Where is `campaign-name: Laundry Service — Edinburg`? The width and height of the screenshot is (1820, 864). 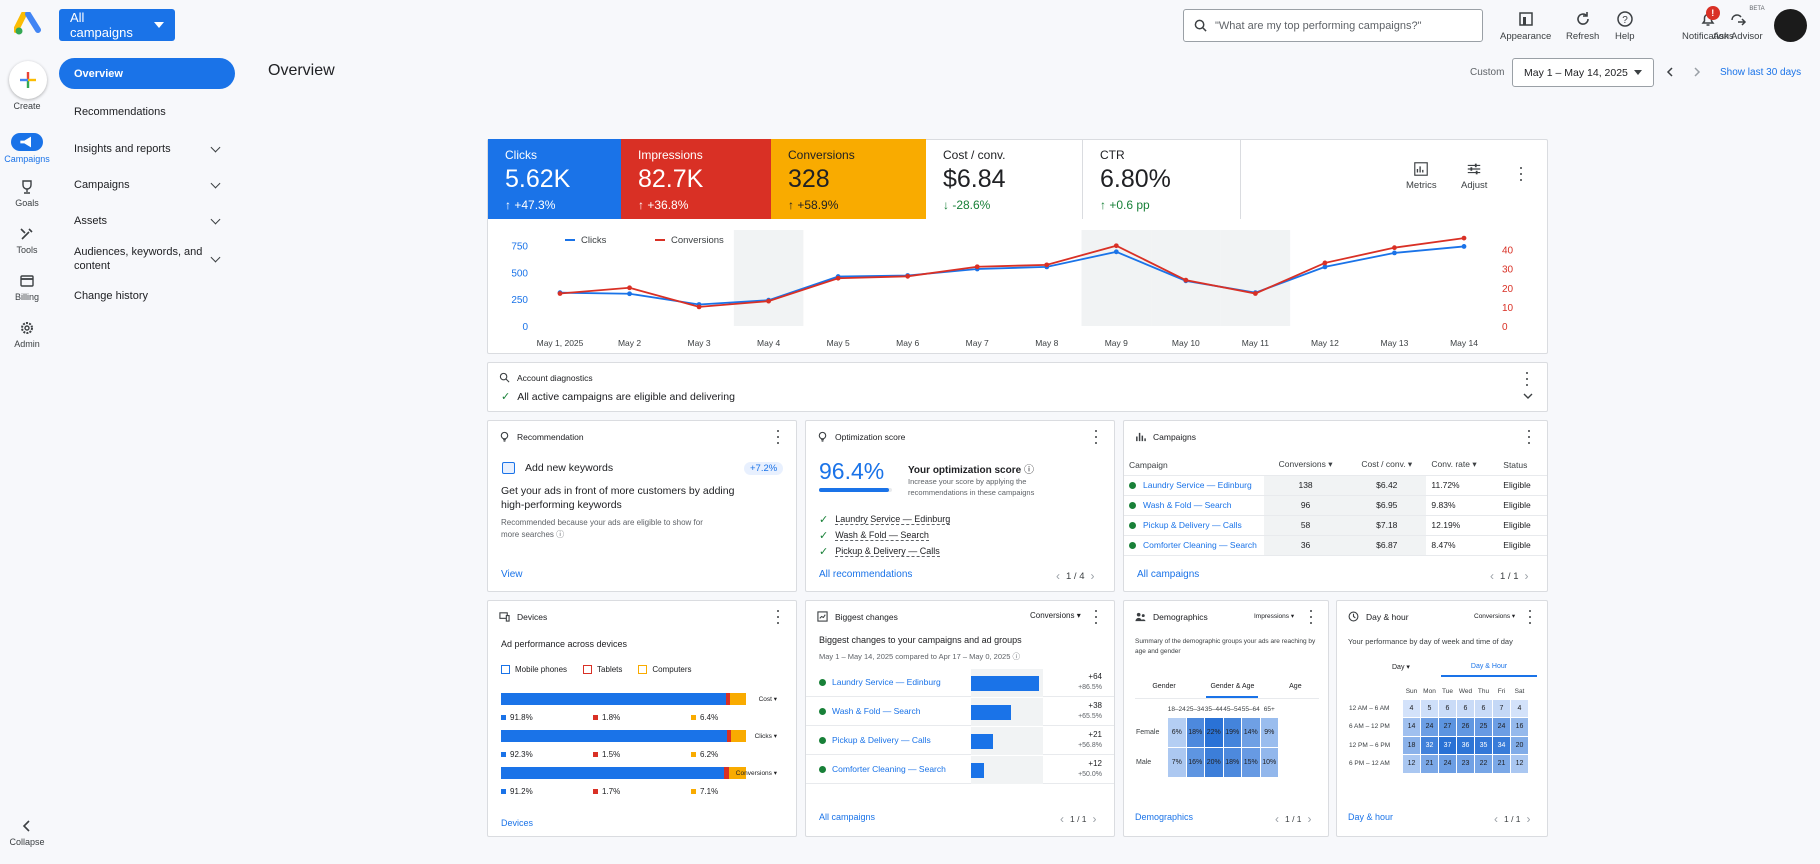 campaign-name: Laundry Service — Edinburg is located at coordinates (1194, 485).